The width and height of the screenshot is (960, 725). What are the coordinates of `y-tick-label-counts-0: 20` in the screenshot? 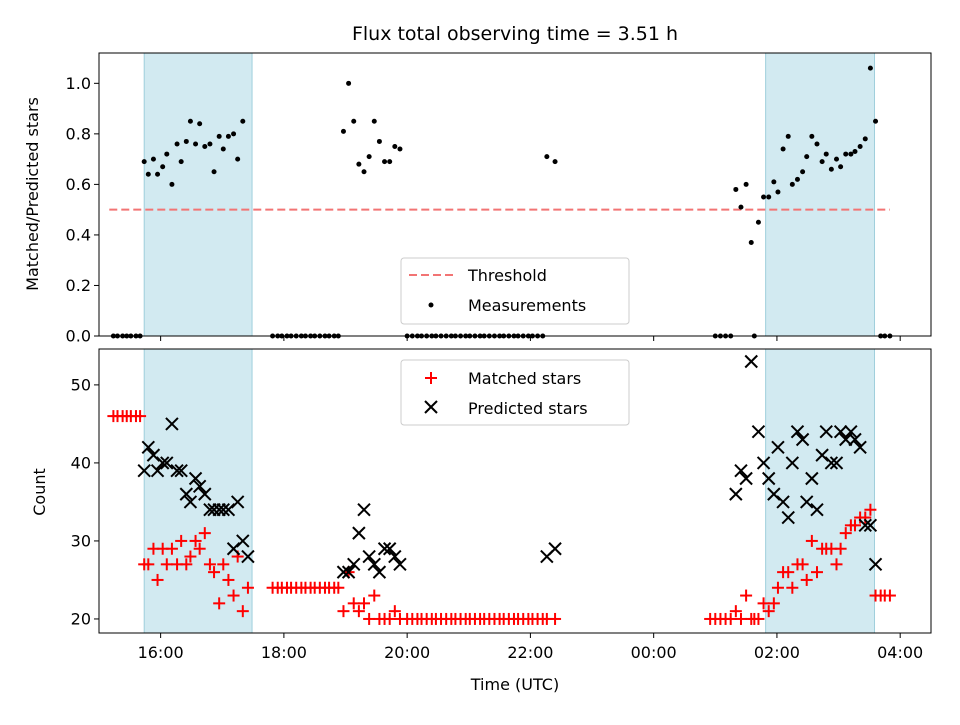 It's located at (81, 618).